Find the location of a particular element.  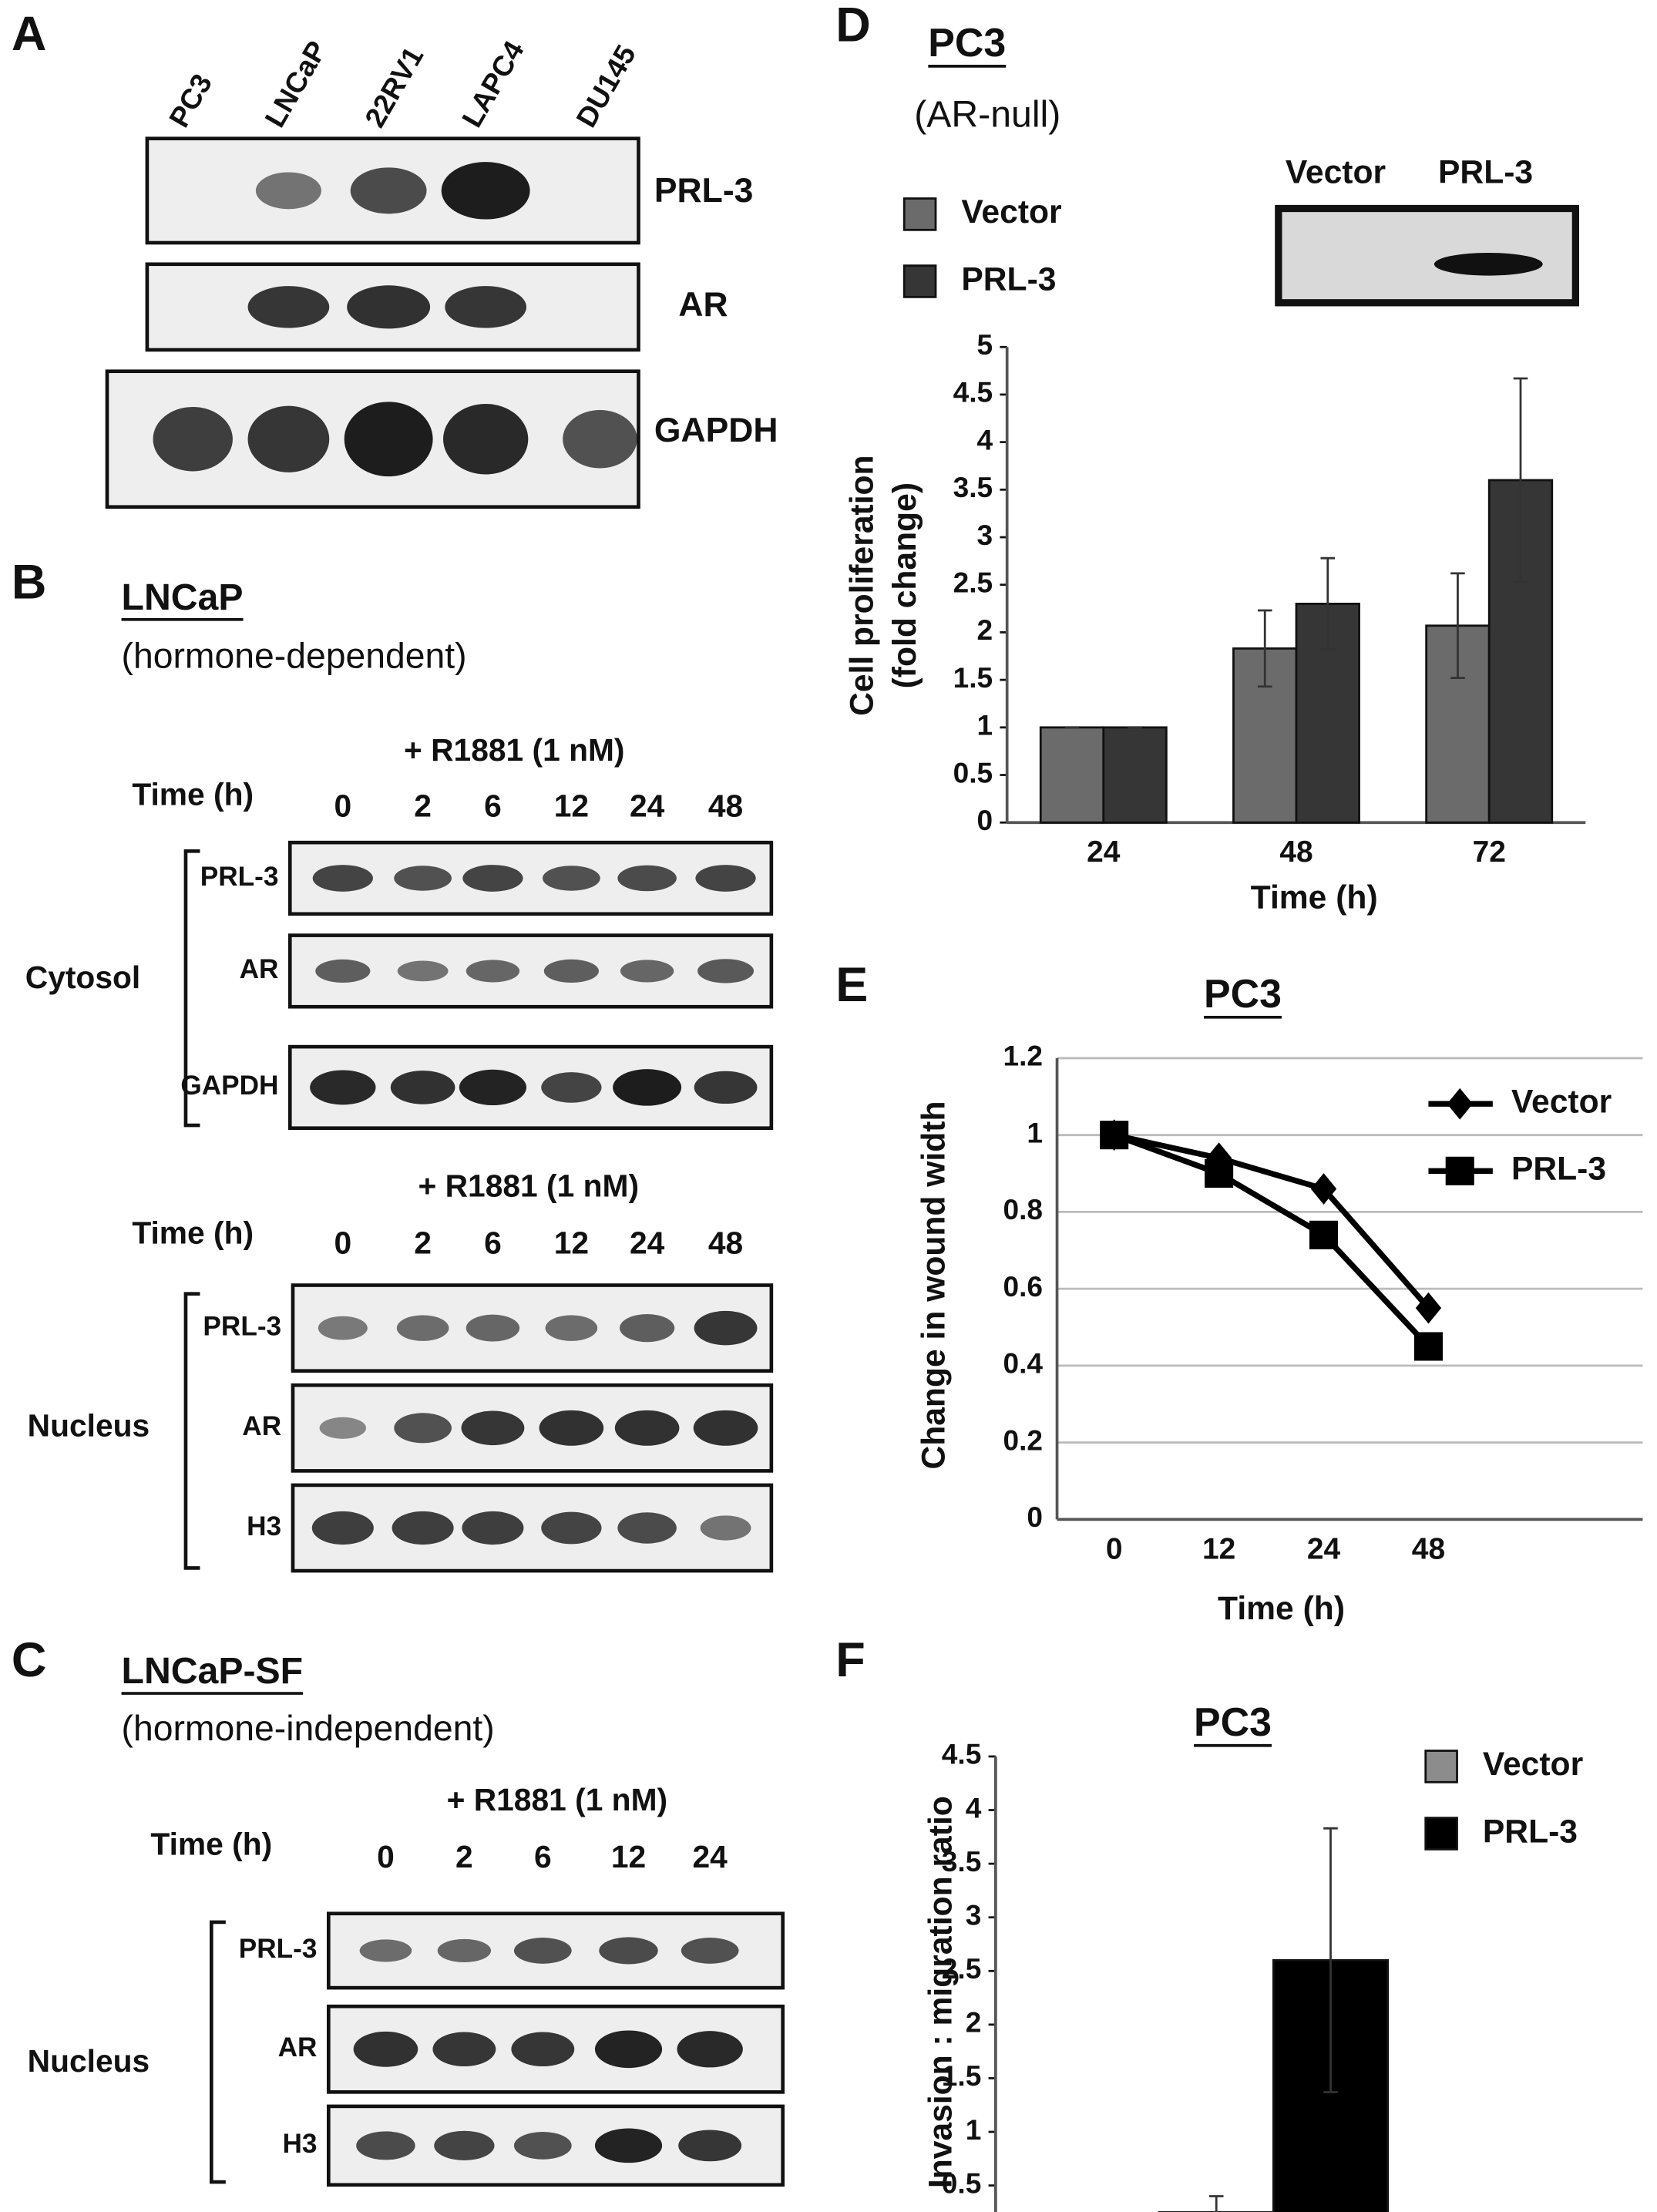

x-tick-label: 48 is located at coordinates (1295, 852).